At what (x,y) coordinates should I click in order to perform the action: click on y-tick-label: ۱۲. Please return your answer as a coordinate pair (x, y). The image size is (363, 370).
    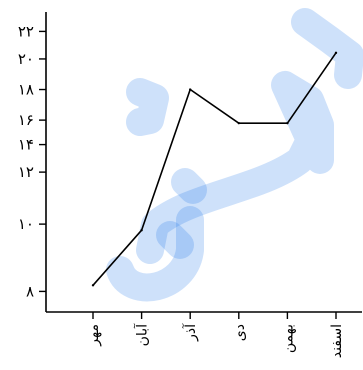
    Looking at the image, I should click on (26, 172).